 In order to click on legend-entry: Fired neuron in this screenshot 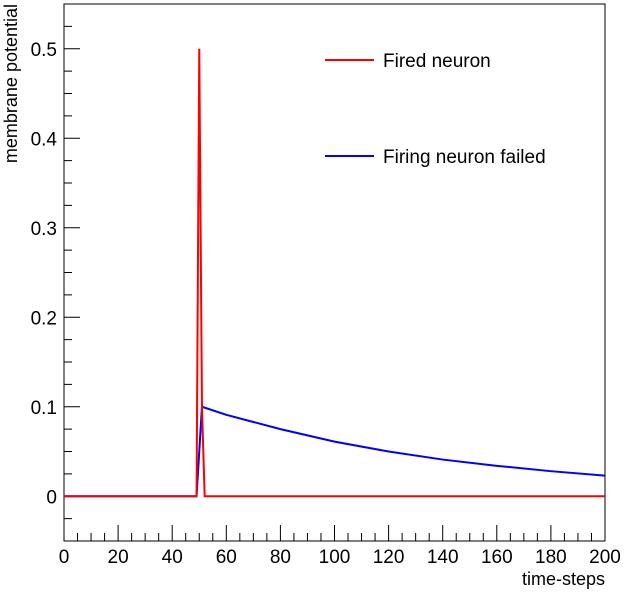, I will do `click(408, 61)`.